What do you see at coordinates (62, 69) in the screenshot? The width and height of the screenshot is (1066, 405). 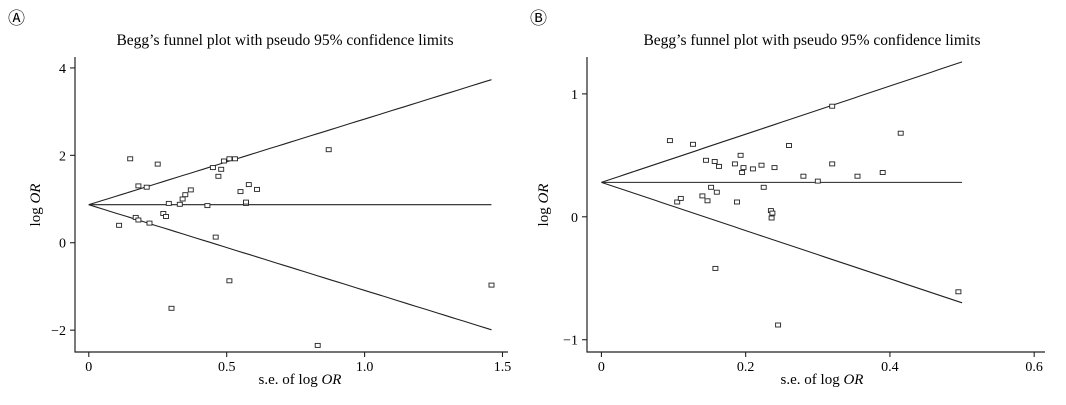 I see `panel-a-y-tick-label: 4` at bounding box center [62, 69].